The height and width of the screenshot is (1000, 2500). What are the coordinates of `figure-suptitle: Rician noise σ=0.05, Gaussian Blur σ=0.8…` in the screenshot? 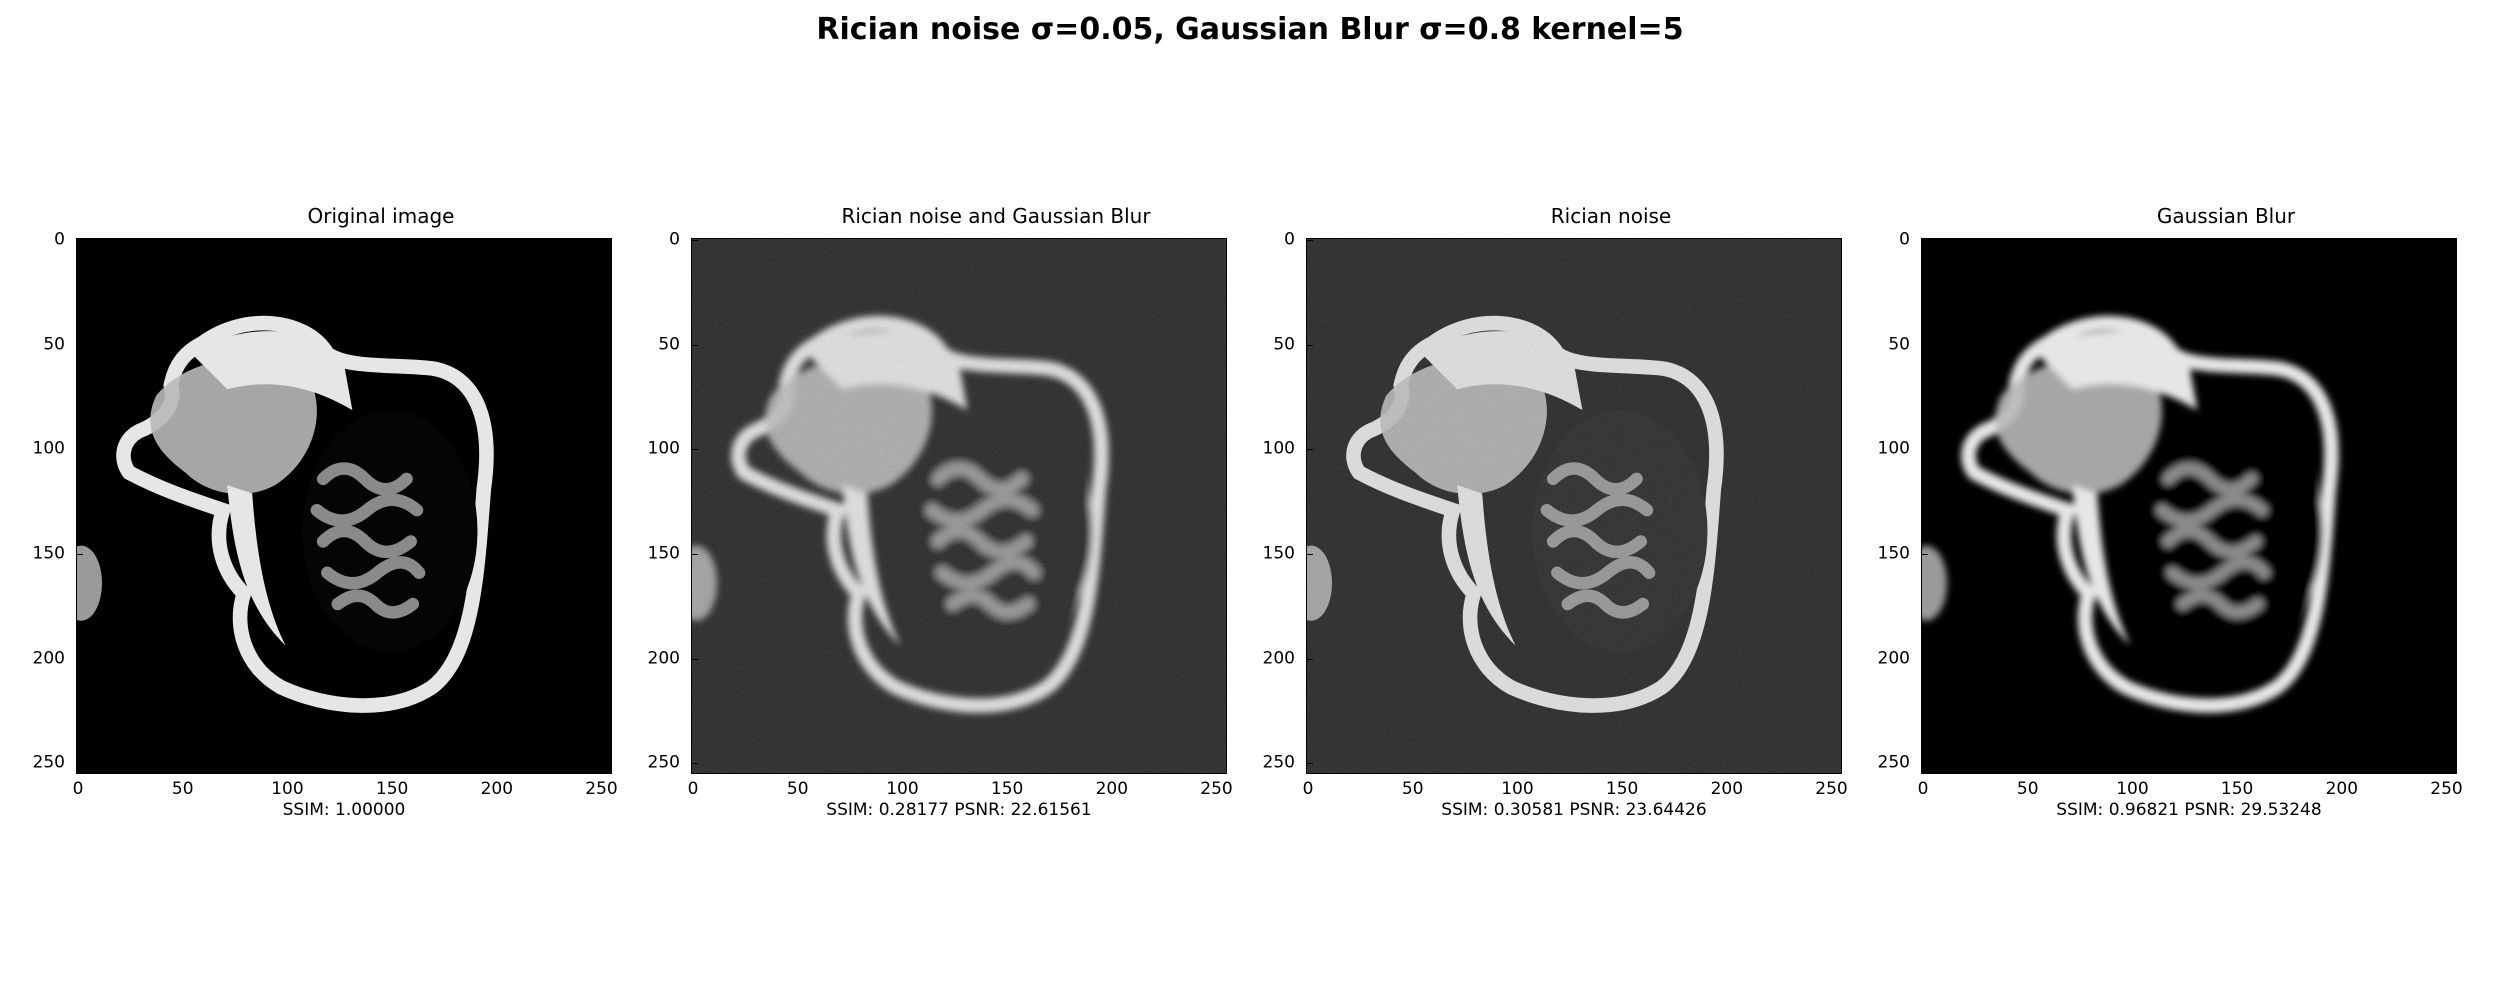 It's located at (1250, 29).